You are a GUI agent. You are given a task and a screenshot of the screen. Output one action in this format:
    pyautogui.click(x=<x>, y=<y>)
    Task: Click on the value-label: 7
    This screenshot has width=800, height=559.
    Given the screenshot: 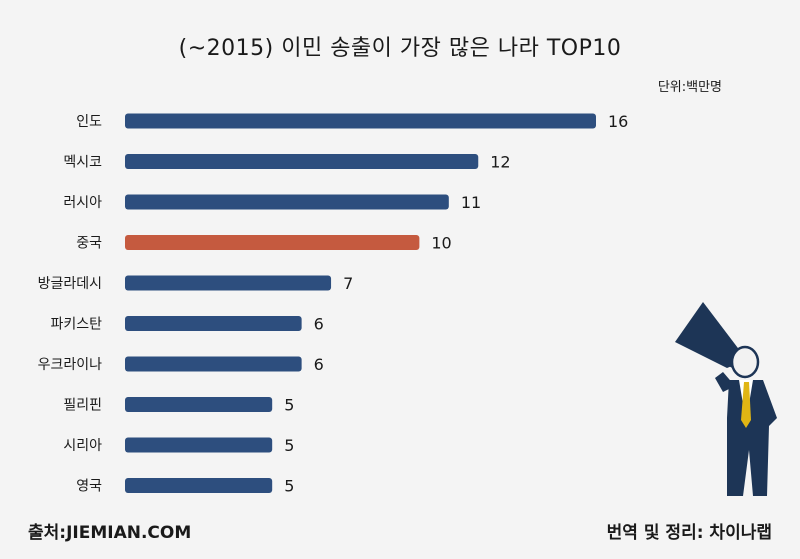 What is the action you would take?
    pyautogui.click(x=348, y=283)
    